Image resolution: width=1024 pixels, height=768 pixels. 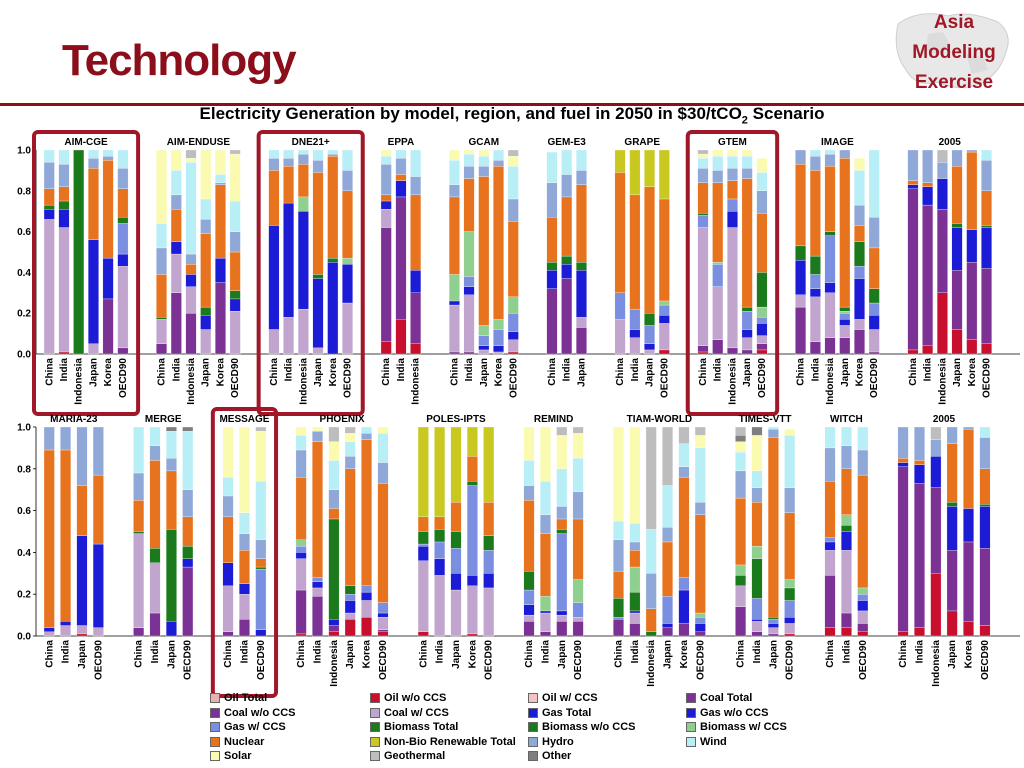 I want to click on logo-line-3: Exercise, so click(x=954, y=82).